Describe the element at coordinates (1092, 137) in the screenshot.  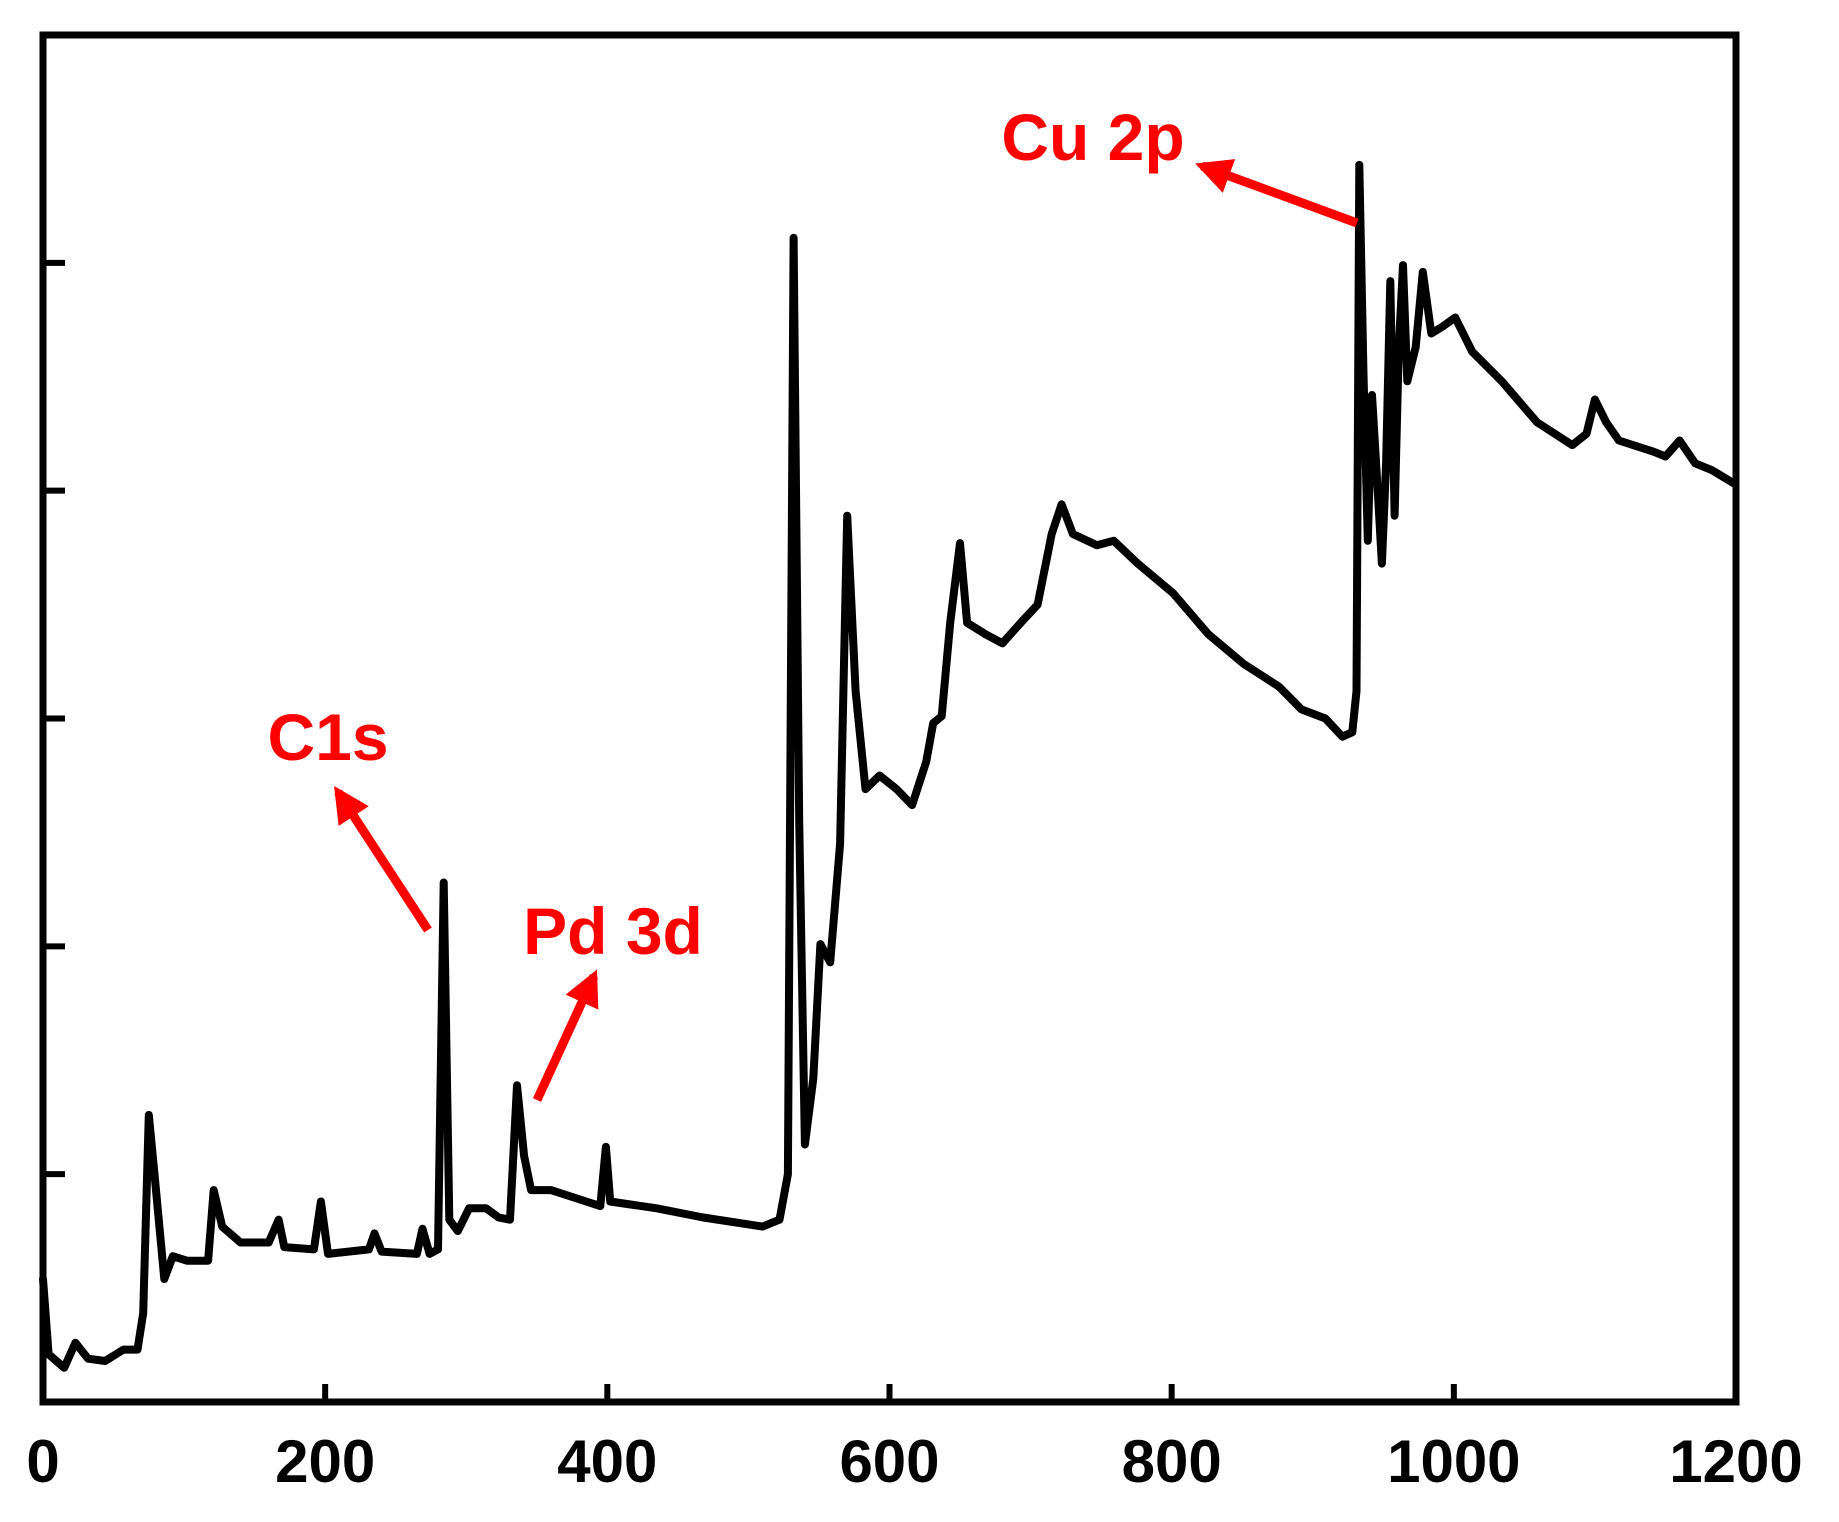
I see `annotation: Cu 2p` at that location.